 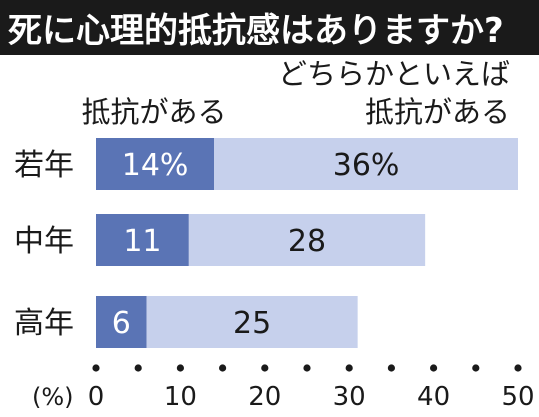 What do you see at coordinates (394, 74) in the screenshot?
I see `legend-label-somewhat-resistant-line1: どちらかといえば` at bounding box center [394, 74].